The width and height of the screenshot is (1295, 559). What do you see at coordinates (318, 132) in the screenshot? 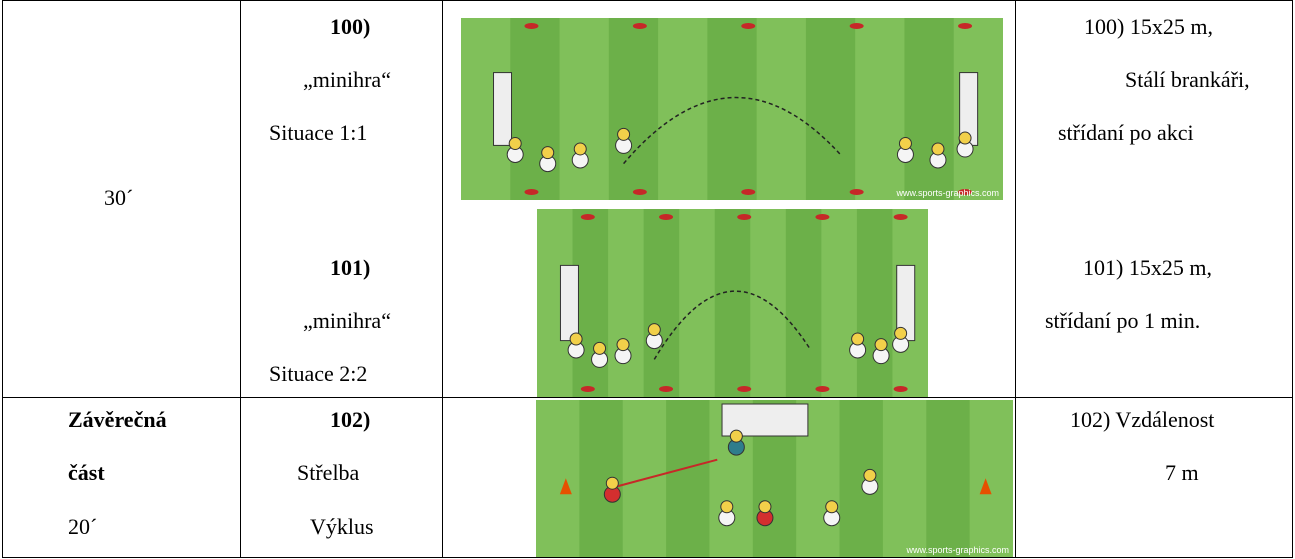
I see `exercise-text: Situace 1:1` at bounding box center [318, 132].